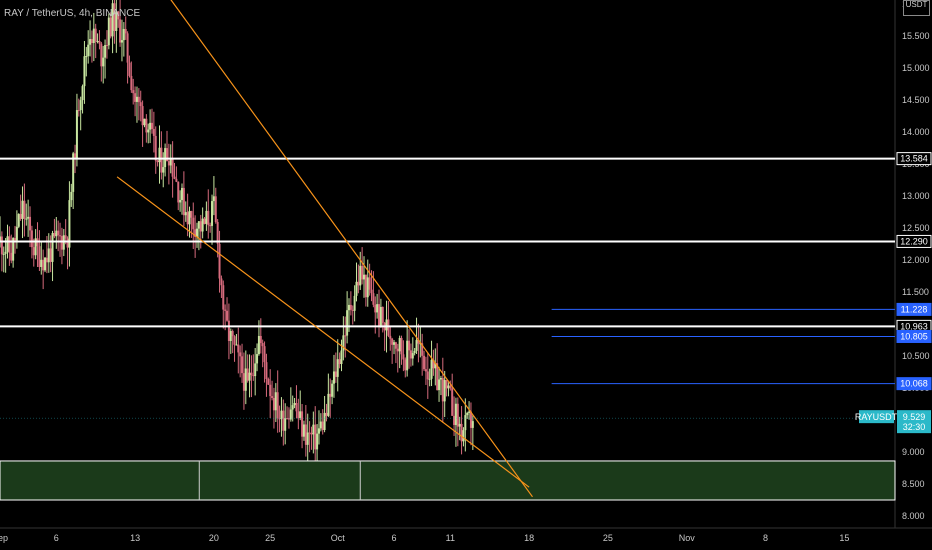  What do you see at coordinates (135, 538) in the screenshot?
I see `x-tick-label: 13` at bounding box center [135, 538].